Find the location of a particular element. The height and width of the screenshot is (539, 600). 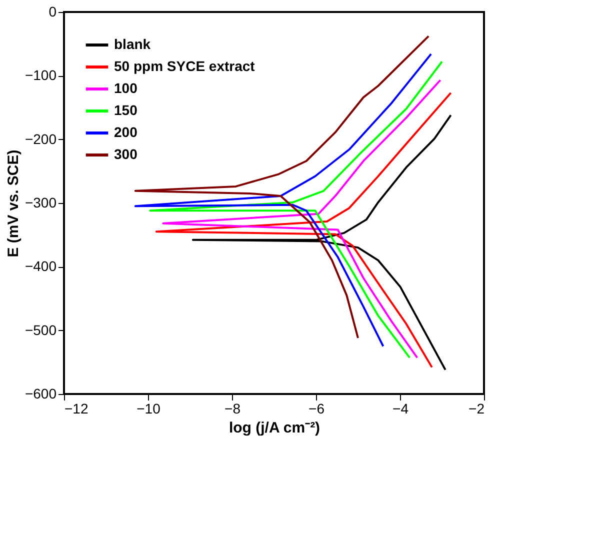

y-tick-label: −100 is located at coordinates (40, 75).